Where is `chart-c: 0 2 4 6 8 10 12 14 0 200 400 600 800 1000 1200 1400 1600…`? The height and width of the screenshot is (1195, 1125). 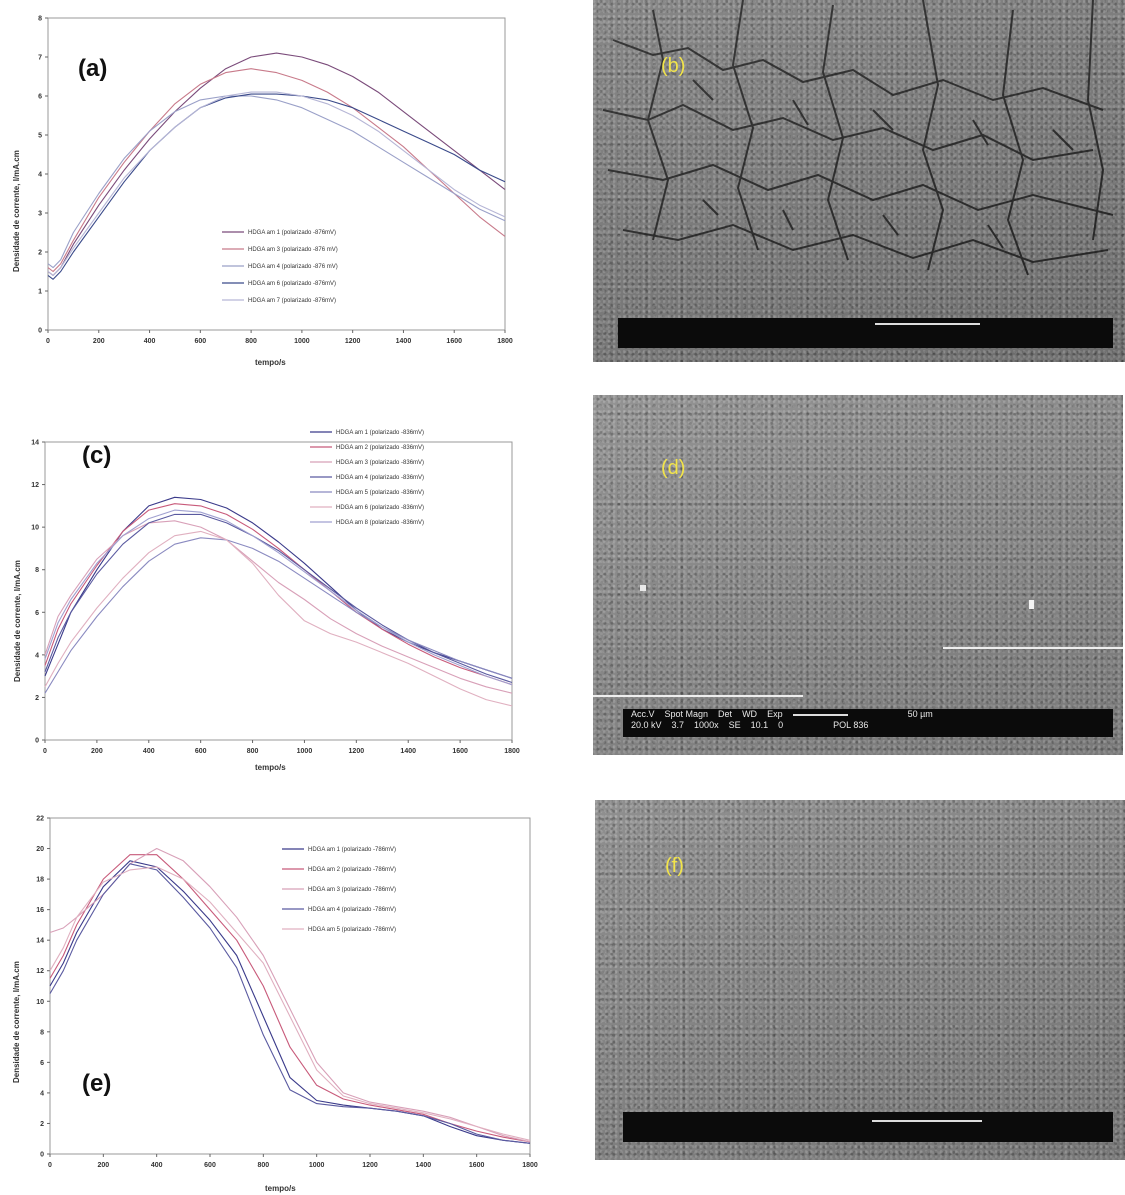
chart-c: 0 2 4 6 8 10 12 14 0 200 400 600 800 1000 1200 1400 1600… is located at coordinates (260, 600).